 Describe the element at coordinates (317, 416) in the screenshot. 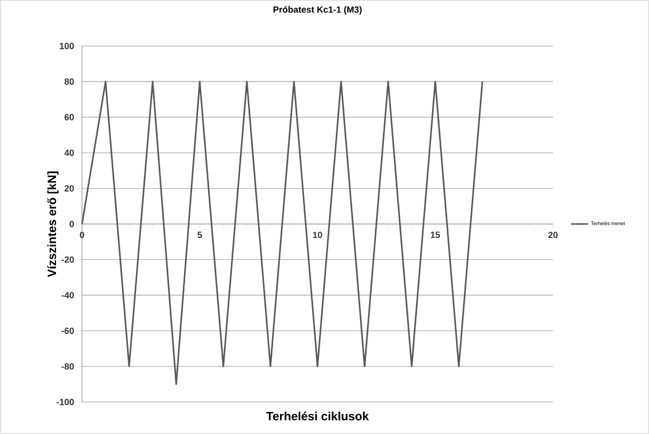

I see `x-axis-title: Terhelési ciklusok` at that location.